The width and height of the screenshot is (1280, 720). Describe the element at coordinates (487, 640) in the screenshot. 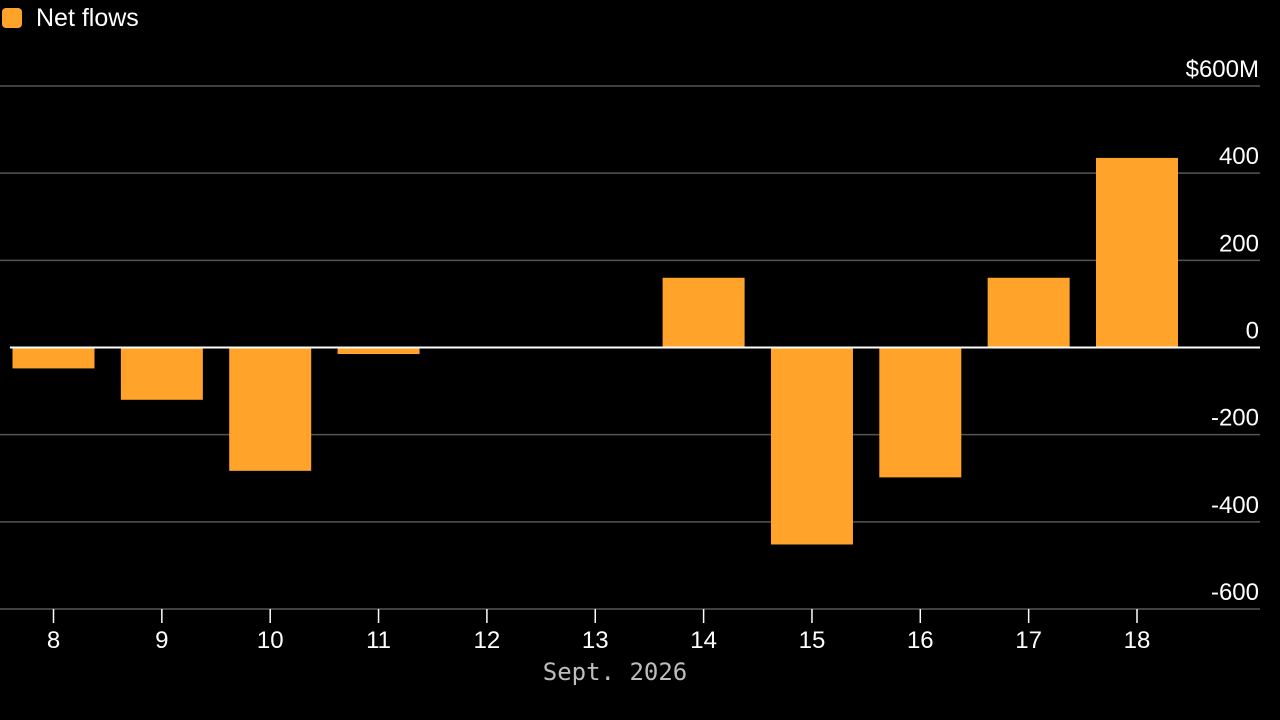

I see `x-tick-label: 12` at that location.